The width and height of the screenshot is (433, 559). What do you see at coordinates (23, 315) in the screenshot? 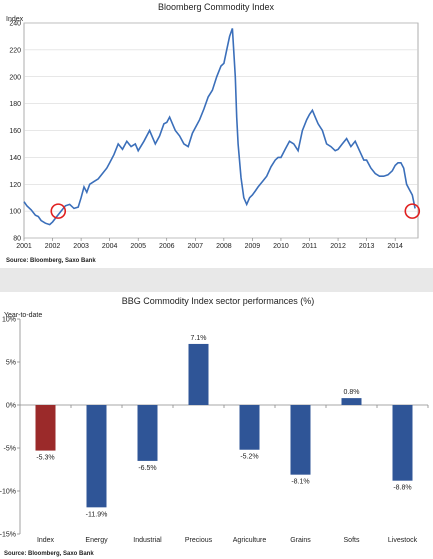
I see `y-axis-label: Year-to-date` at bounding box center [23, 315].